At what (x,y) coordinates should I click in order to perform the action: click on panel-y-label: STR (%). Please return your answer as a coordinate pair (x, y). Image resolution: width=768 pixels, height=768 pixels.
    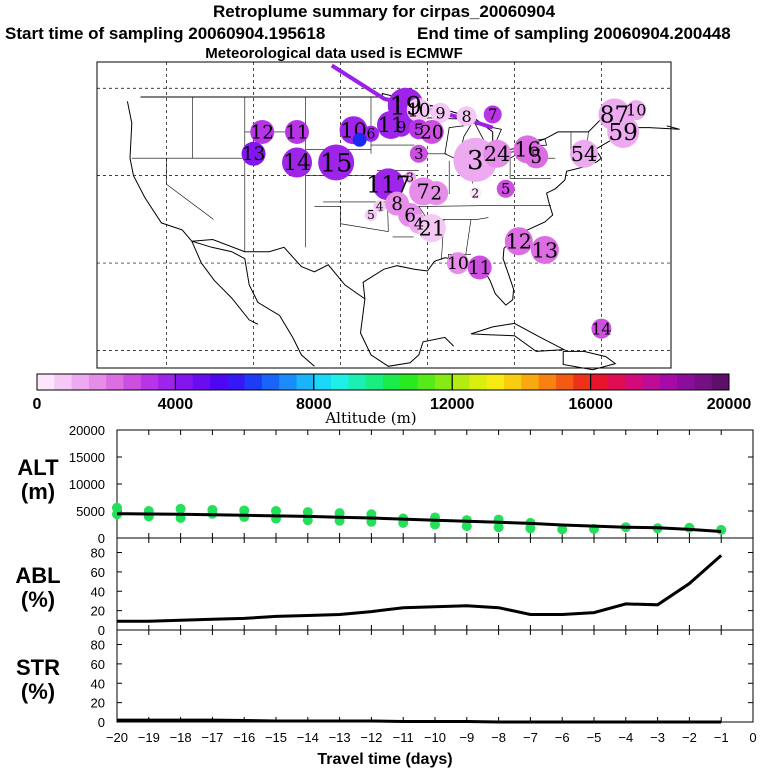
    Looking at the image, I should click on (38, 679).